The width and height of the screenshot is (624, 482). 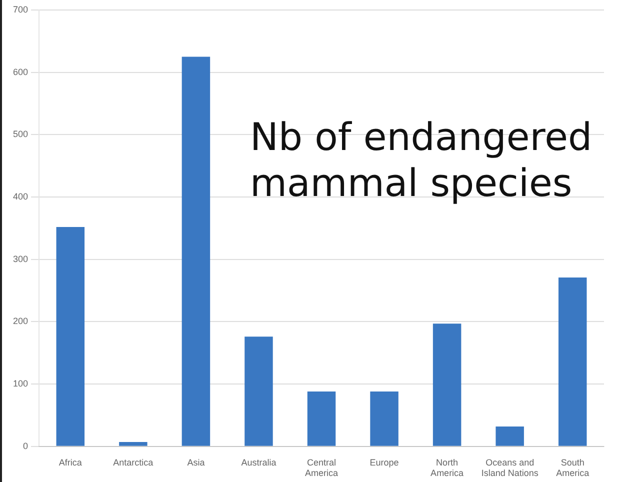 I want to click on y-tick-label: 400, so click(x=20, y=197).